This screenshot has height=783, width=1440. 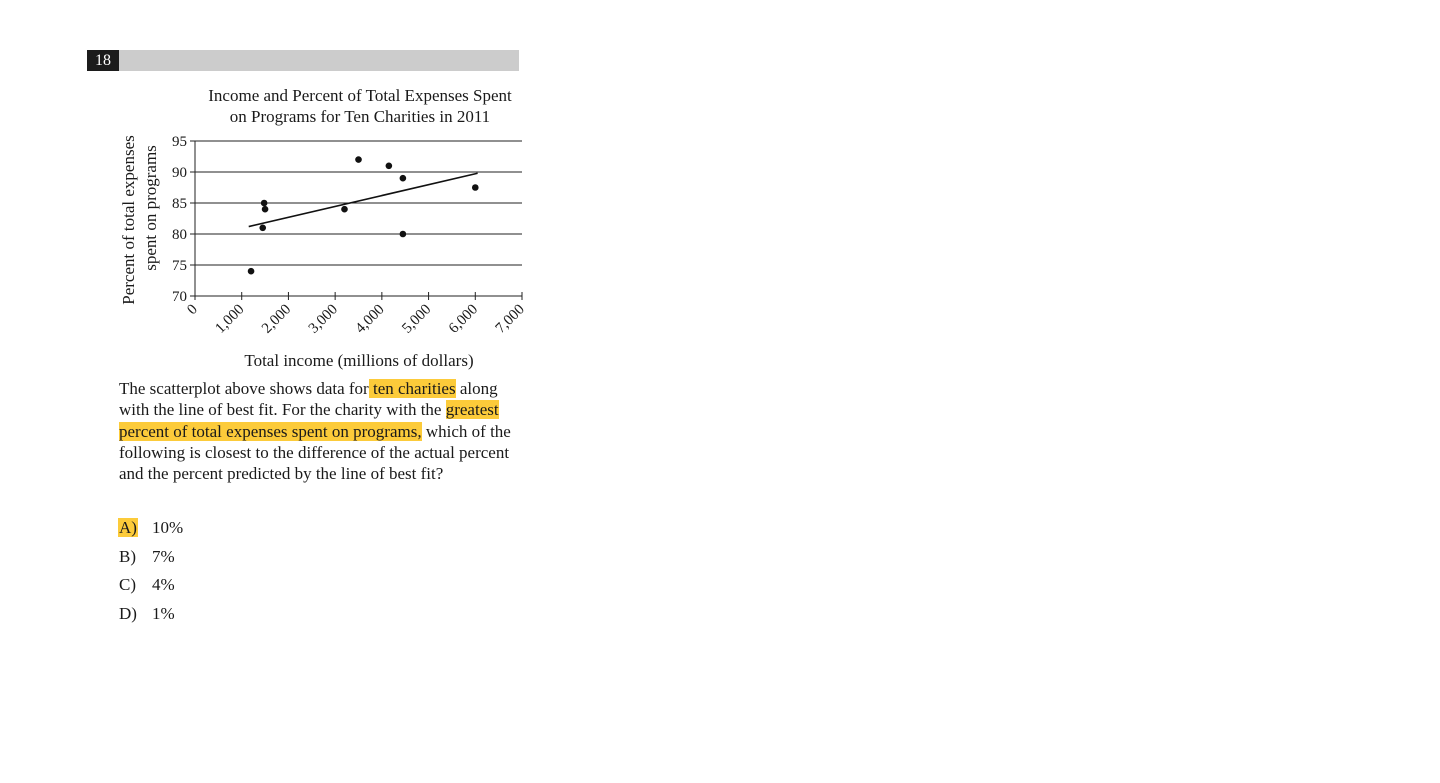 I want to click on y-axis-label-line-2: spent on programs, so click(x=150, y=208).